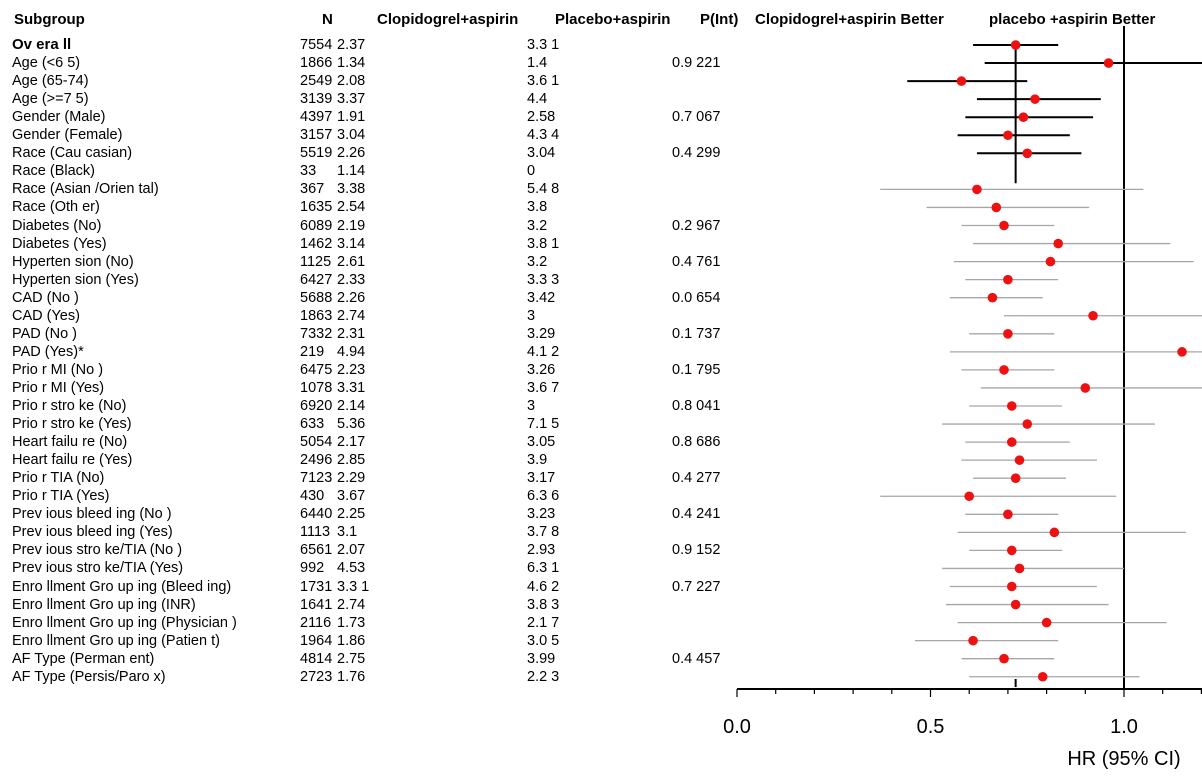 This screenshot has height=776, width=1202. What do you see at coordinates (316, 315) in the screenshot?
I see `row-n: 1863` at bounding box center [316, 315].